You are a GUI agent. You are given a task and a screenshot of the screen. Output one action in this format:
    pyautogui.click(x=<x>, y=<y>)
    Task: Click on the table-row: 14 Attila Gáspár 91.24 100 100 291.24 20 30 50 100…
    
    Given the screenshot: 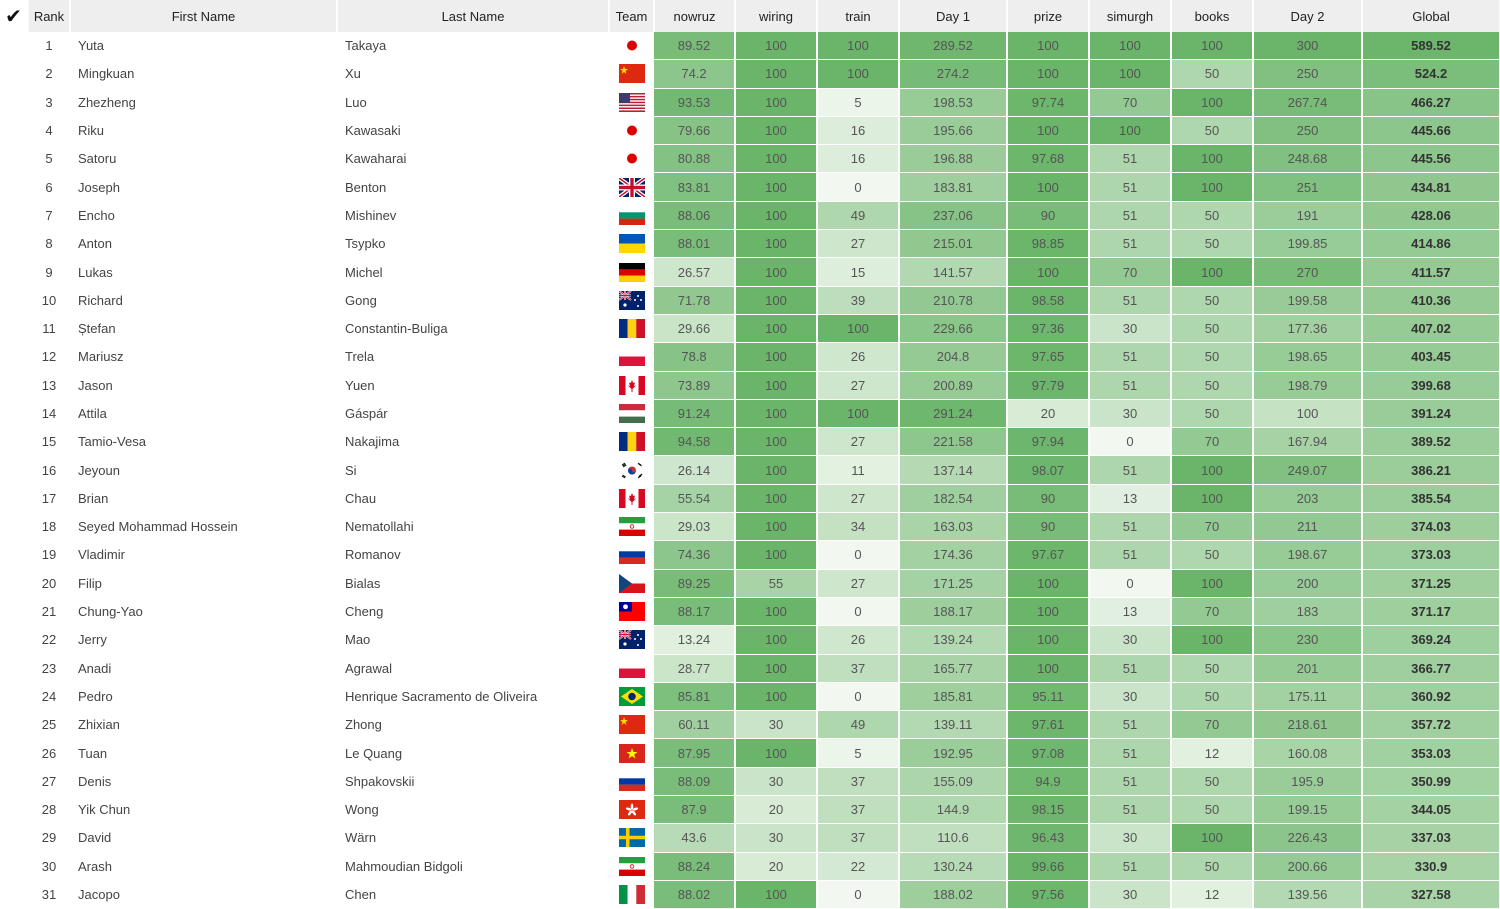 What is the action you would take?
    pyautogui.click(x=750, y=414)
    